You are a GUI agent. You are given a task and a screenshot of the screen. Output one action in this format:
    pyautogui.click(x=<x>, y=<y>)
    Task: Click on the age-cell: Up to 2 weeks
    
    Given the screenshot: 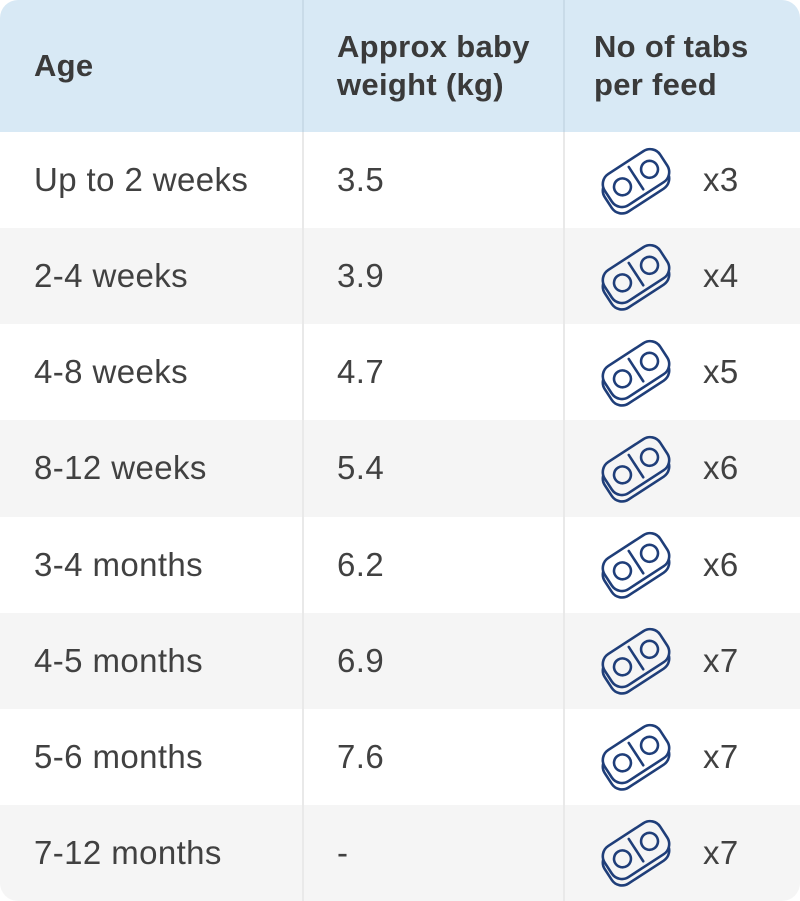 What is the action you would take?
    pyautogui.click(x=141, y=180)
    